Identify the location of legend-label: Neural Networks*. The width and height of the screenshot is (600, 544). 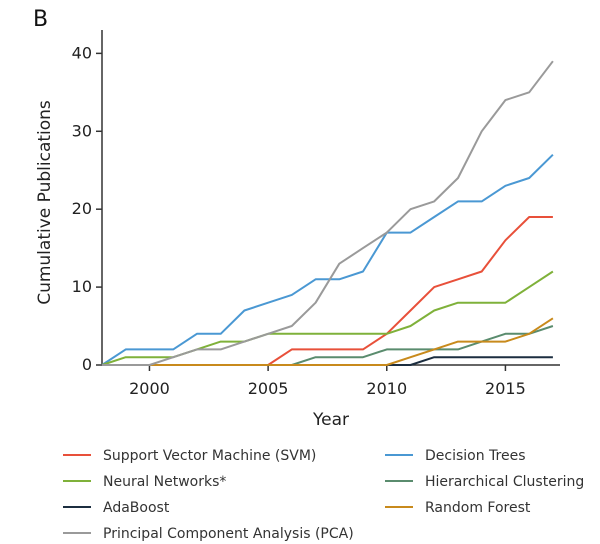
(164, 482).